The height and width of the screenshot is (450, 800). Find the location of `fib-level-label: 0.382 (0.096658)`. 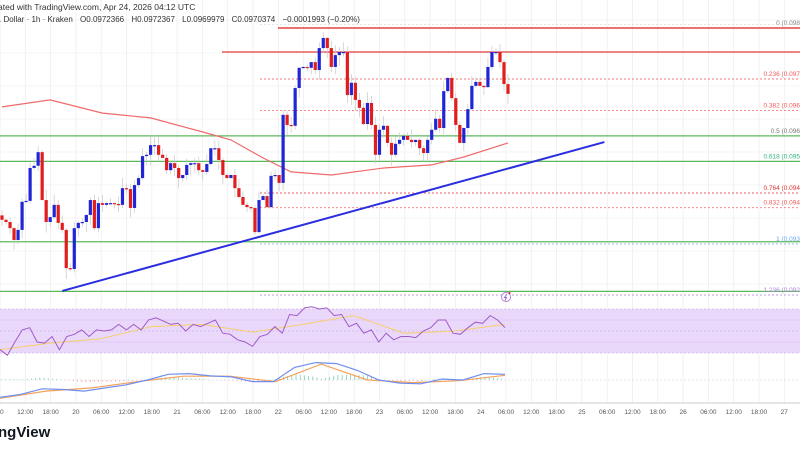

fib-level-label: 0.382 (0.096658) is located at coordinates (781, 106).